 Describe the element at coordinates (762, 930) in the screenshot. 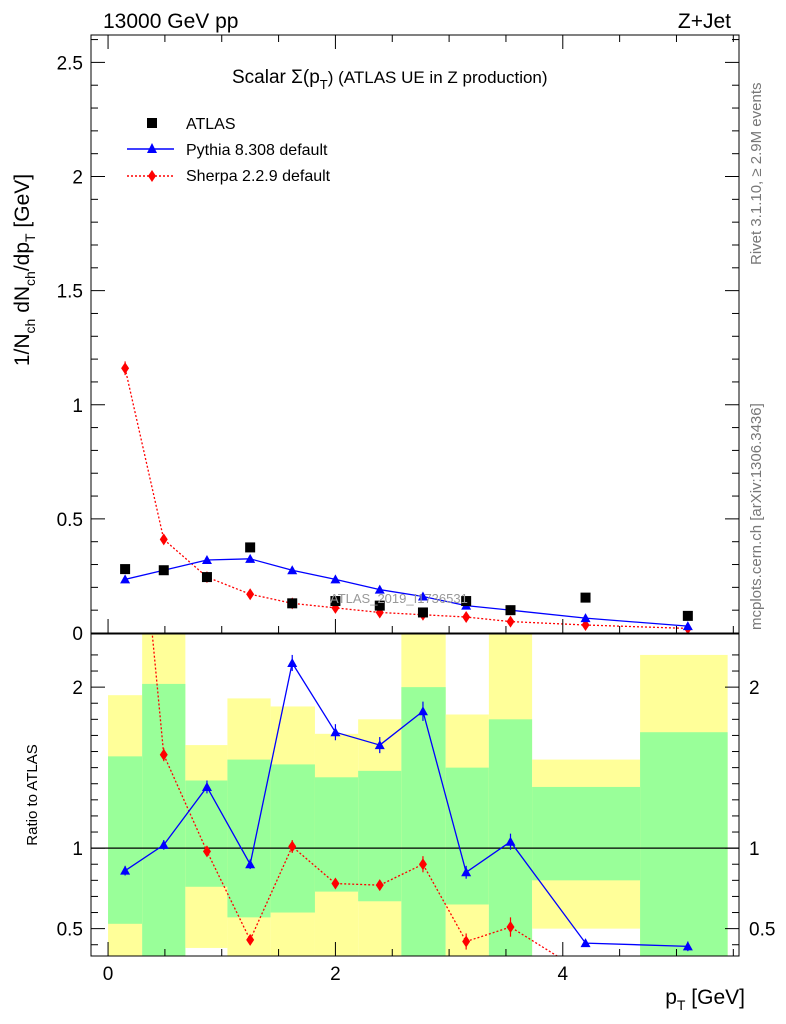

I see `ratio-ytick-label-right-0: 0.5` at that location.